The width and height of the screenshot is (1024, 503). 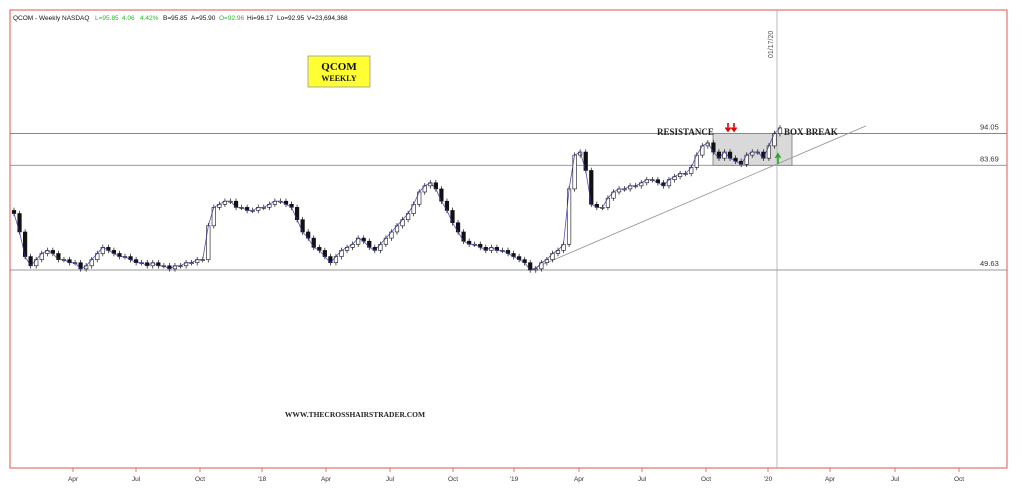 I want to click on header-last: L=95.85, so click(x=107, y=18).